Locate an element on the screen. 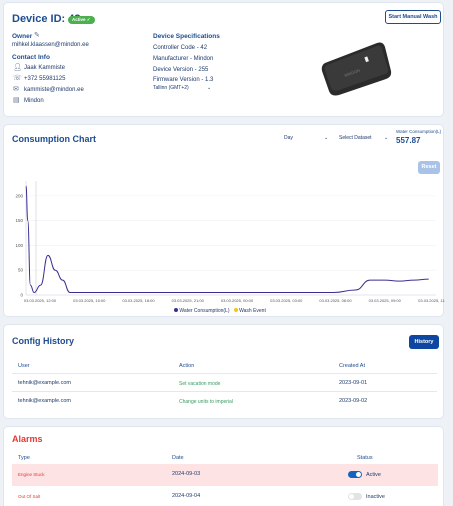 This screenshot has width=453, height=506. column-header-created-at: Created At is located at coordinates (352, 366).